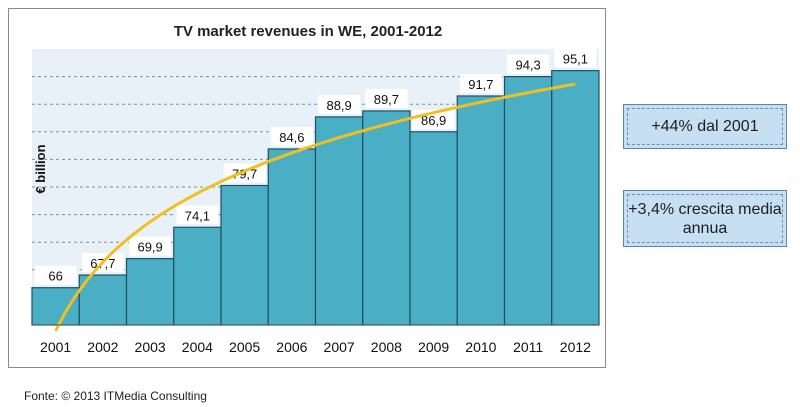 This screenshot has width=800, height=407. I want to click on data-label: 89,7, so click(386, 99).